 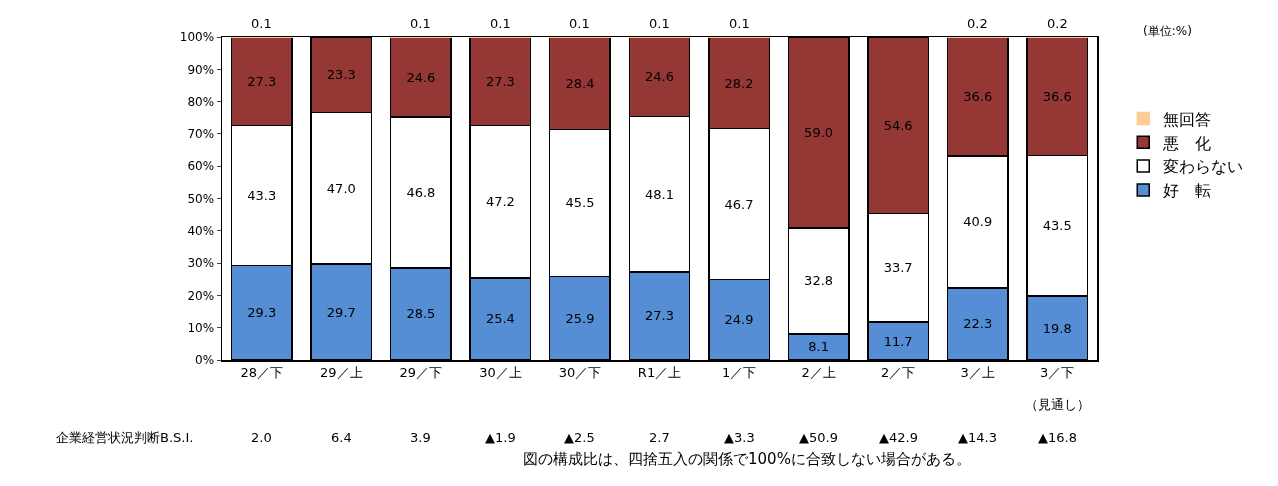 I want to click on data-label: 23.3, so click(x=341, y=75).